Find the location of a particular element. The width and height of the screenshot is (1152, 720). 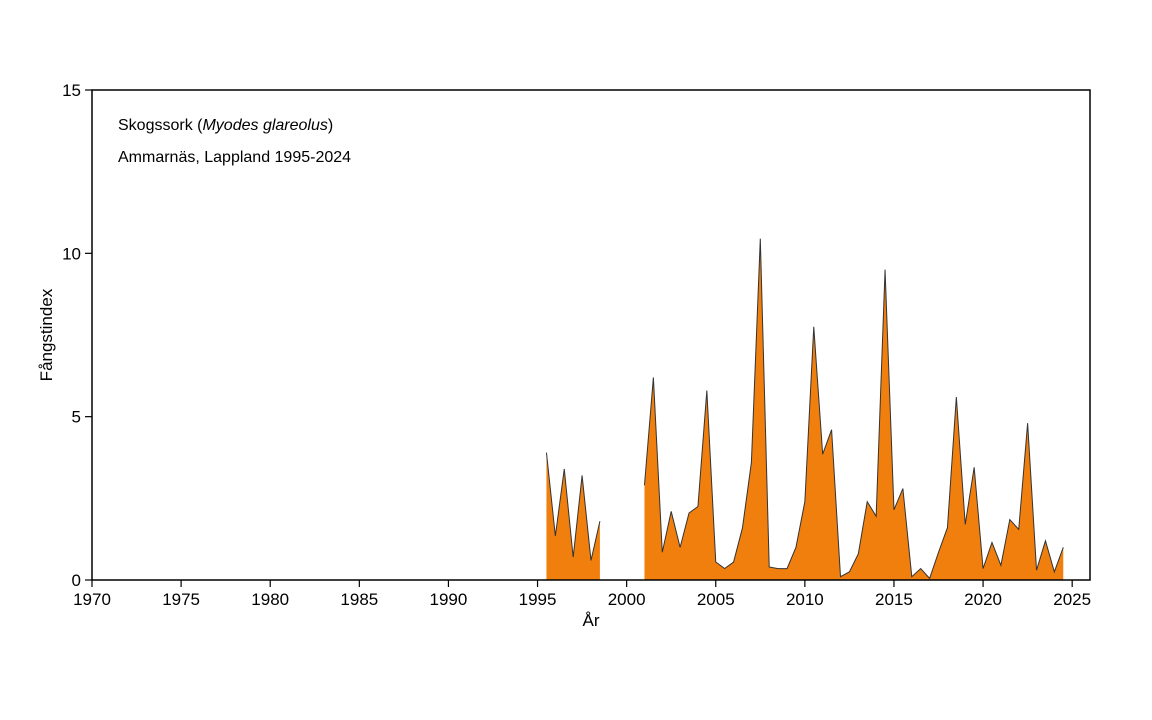

annotation-species: Myodes glareolus is located at coordinates (264, 125).